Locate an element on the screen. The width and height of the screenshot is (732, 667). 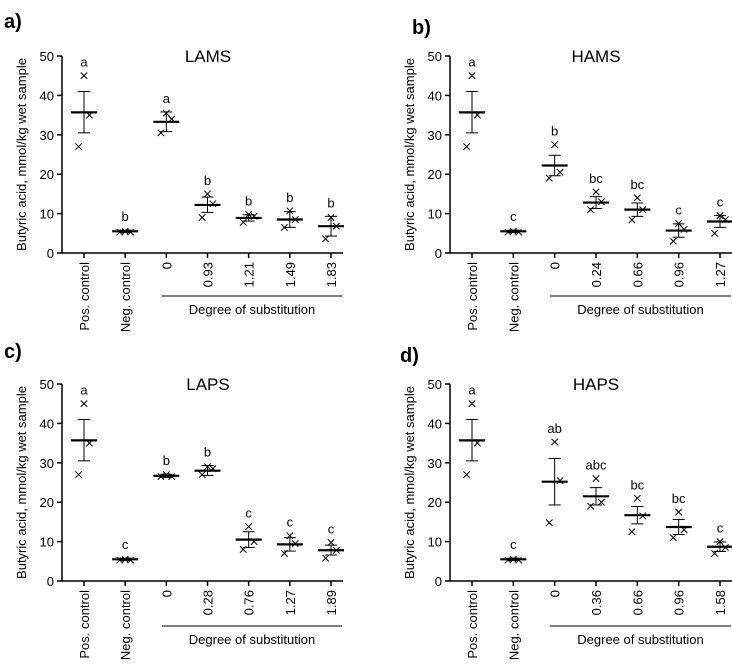
significance-letter: abc is located at coordinates (596, 465).